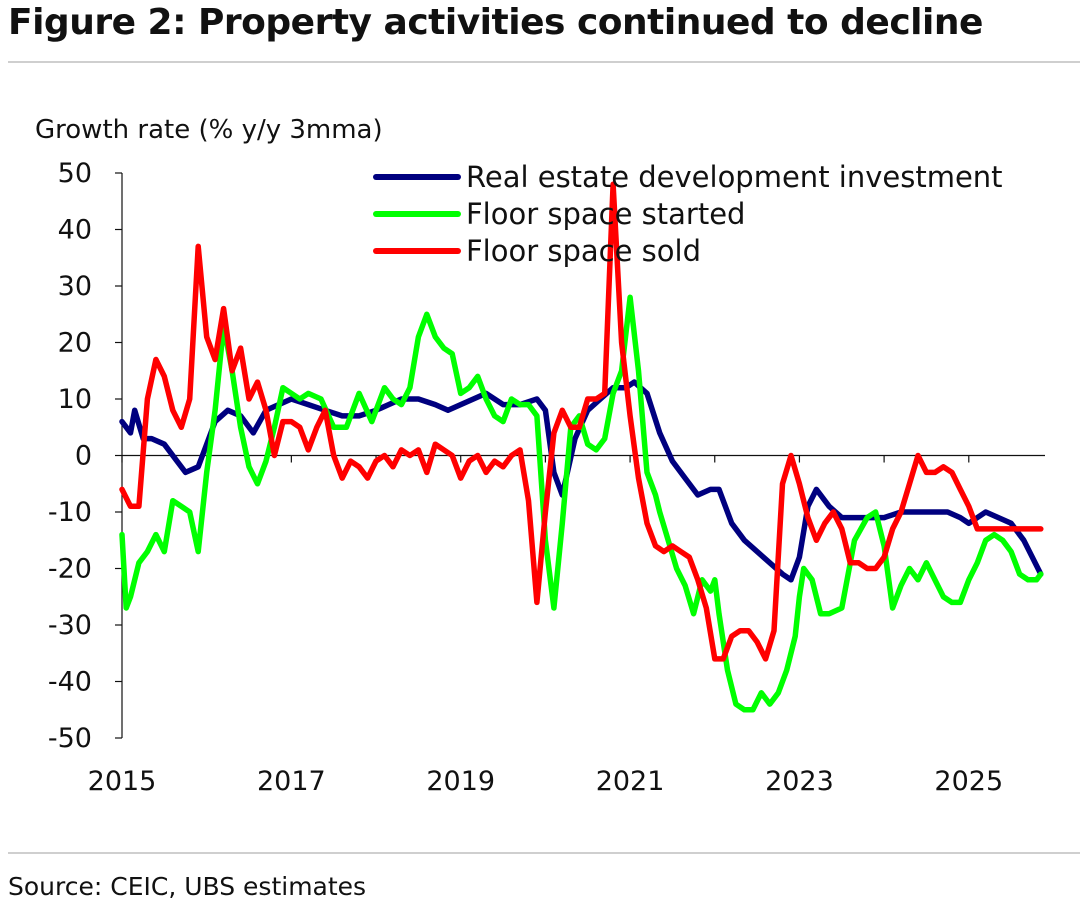 The width and height of the screenshot is (1080, 907). I want to click on y-tick-label: 10, so click(75, 399).